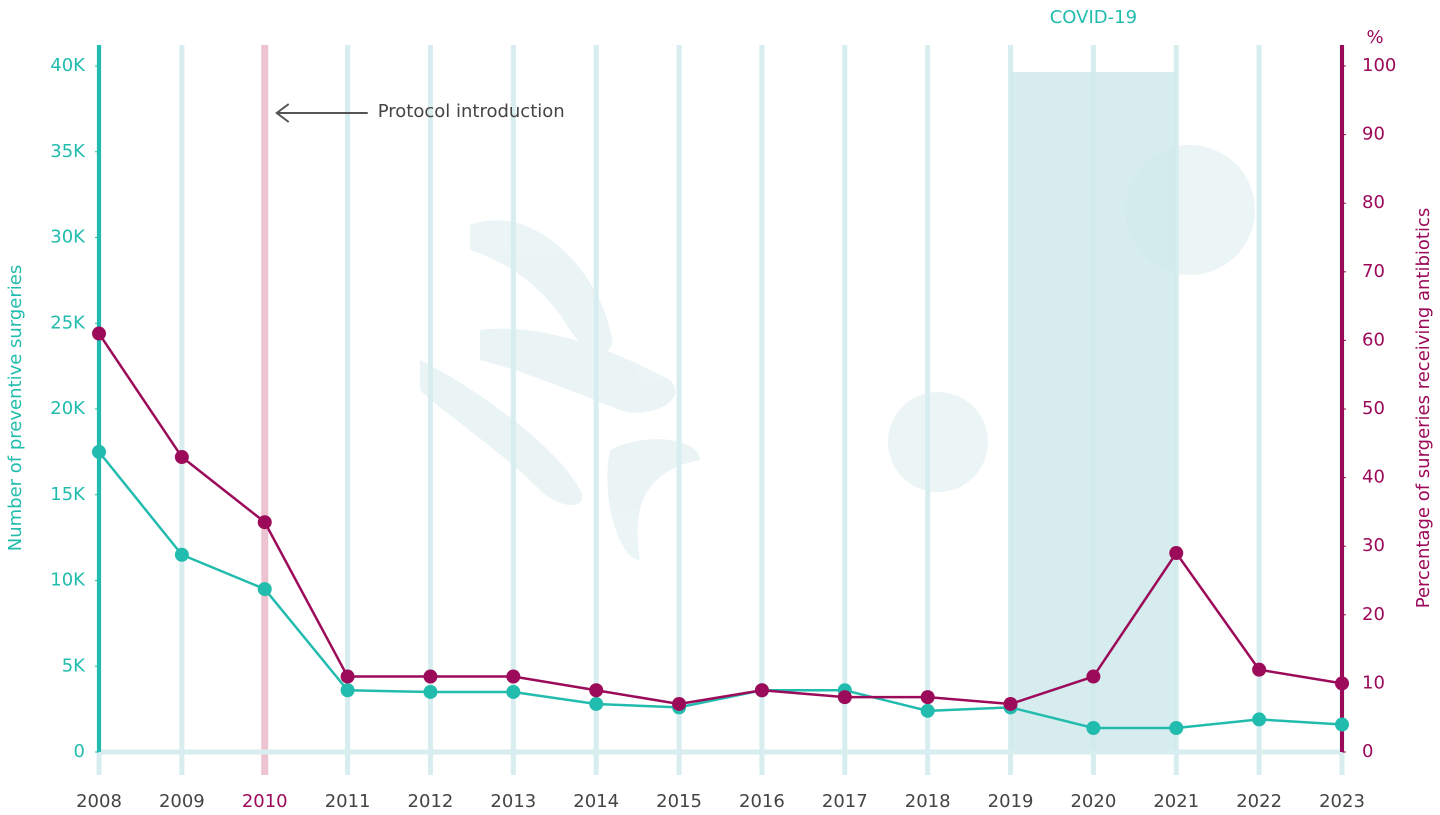  I want to click on y2-tick-label: 100, so click(1379, 65).